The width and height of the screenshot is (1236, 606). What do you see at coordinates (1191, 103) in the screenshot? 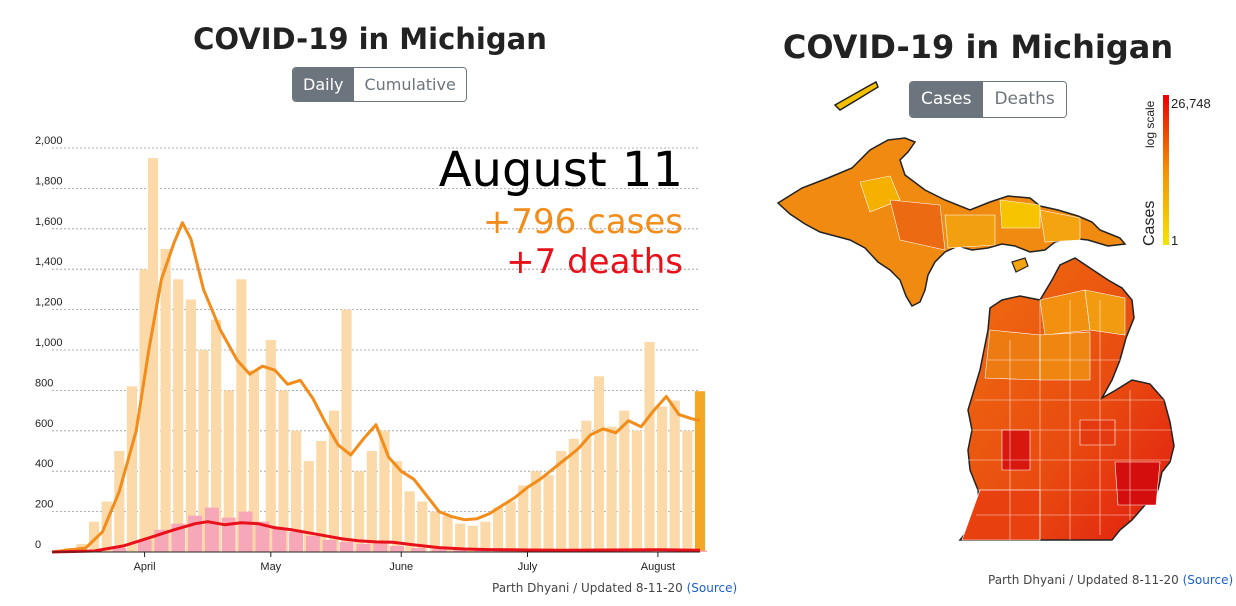
I see `legend-max-label: 26,748` at bounding box center [1191, 103].